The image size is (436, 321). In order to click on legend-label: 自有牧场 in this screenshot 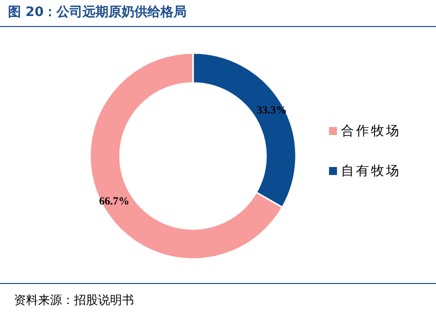, I will do `click(371, 171)`.